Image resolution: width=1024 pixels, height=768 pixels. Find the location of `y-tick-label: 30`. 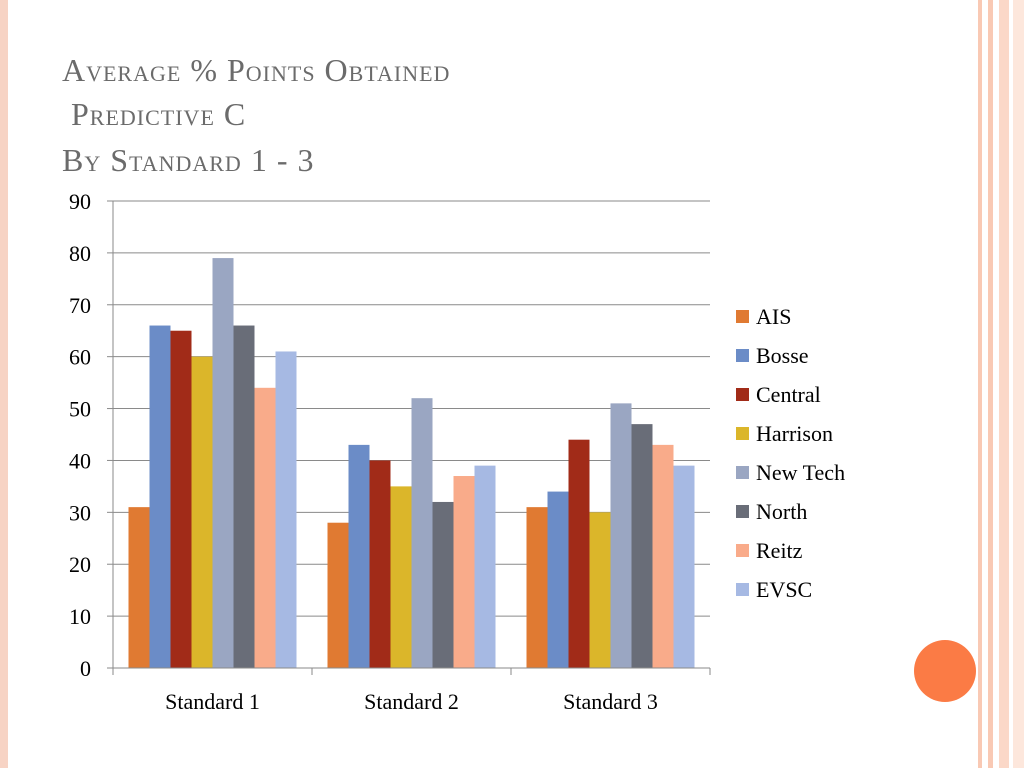

y-tick-label: 30 is located at coordinates (80, 512).